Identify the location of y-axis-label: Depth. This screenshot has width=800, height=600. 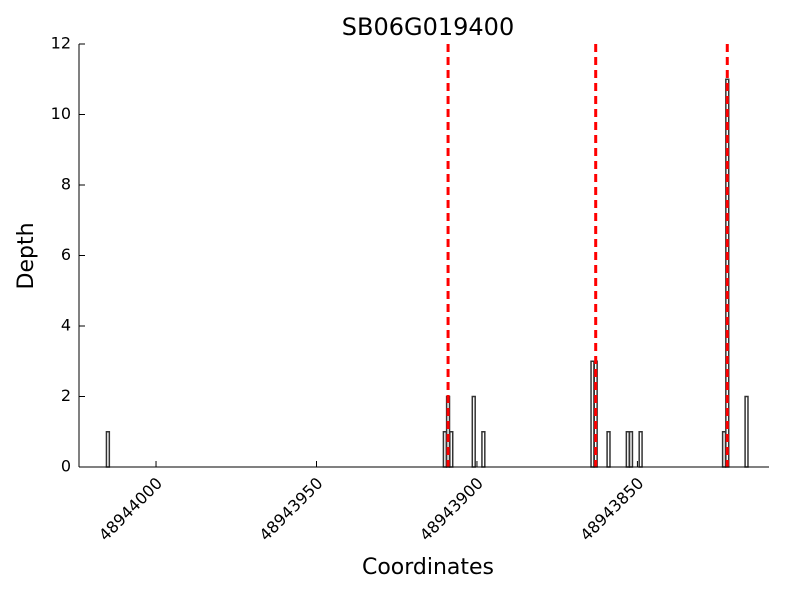
(26, 255).